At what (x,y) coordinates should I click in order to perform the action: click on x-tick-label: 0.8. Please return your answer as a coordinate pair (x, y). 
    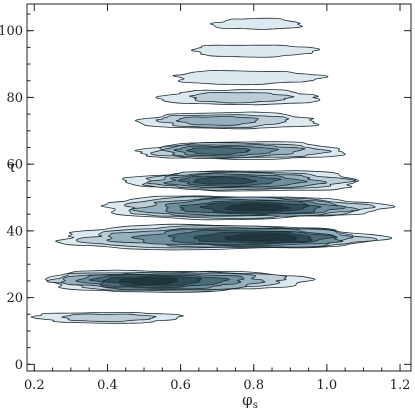
    Looking at the image, I should click on (253, 385).